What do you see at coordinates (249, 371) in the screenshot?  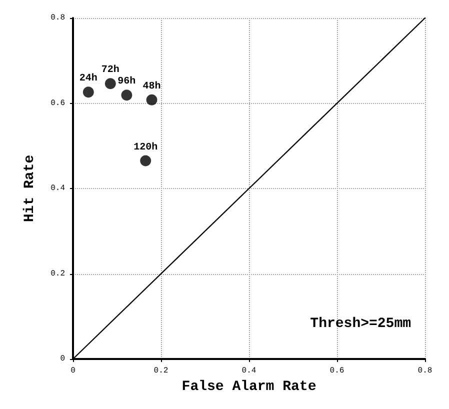 I see `x-tick-label: 0.4` at bounding box center [249, 371].